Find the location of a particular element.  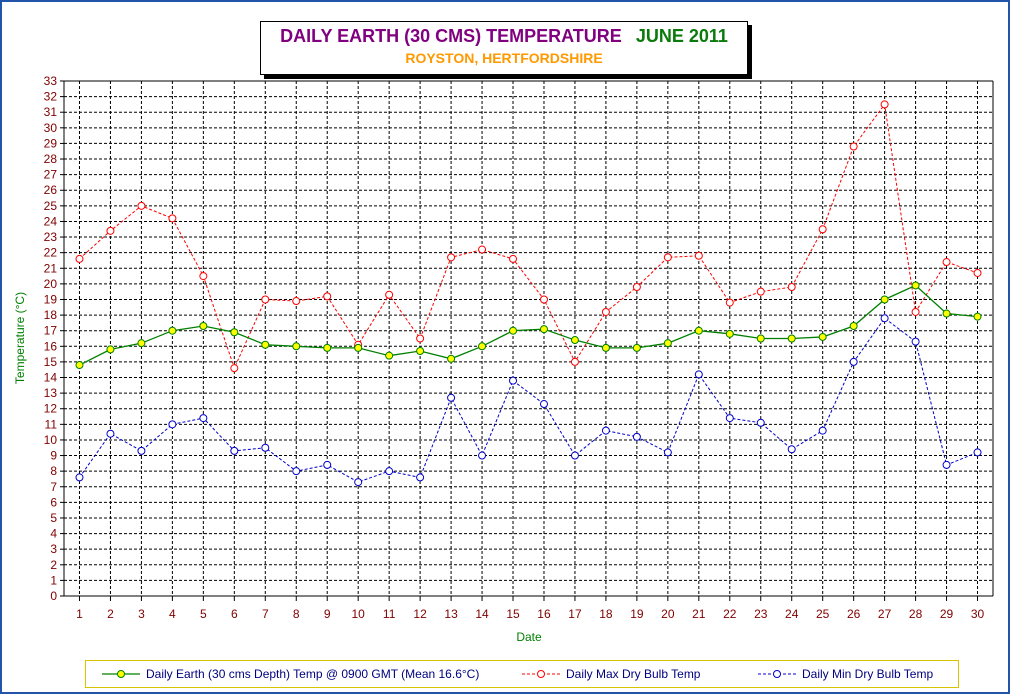

y-tick-label: 26 is located at coordinates (51, 190).